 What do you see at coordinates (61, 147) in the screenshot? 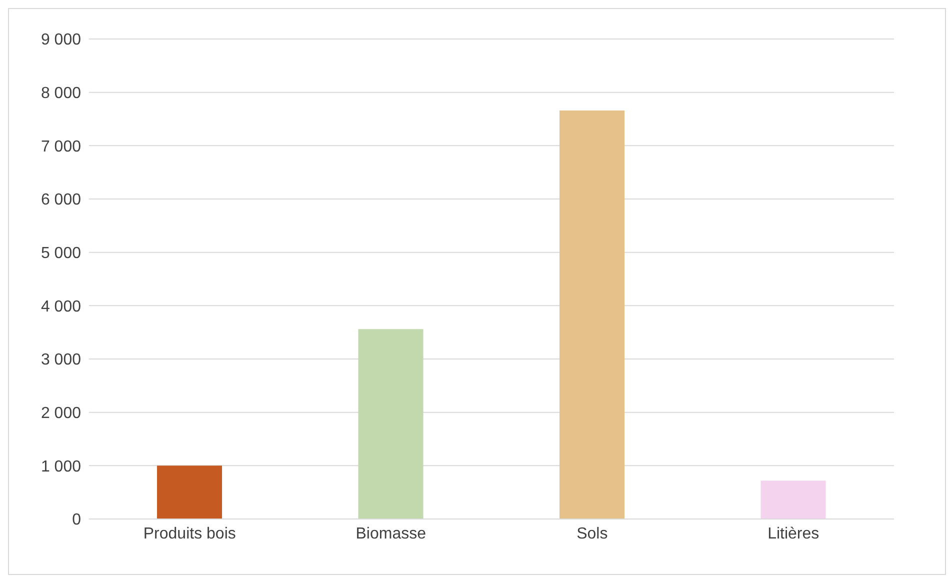
I see `y-tick-label: 7 000` at bounding box center [61, 147].